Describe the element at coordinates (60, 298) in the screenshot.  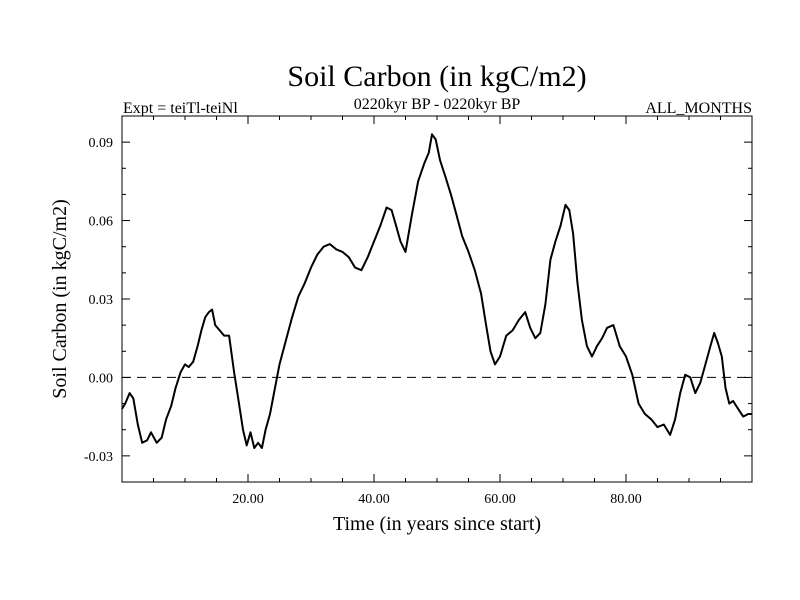
I see `y-axis-label: Soil Carbon (in kgC/m2)` at that location.